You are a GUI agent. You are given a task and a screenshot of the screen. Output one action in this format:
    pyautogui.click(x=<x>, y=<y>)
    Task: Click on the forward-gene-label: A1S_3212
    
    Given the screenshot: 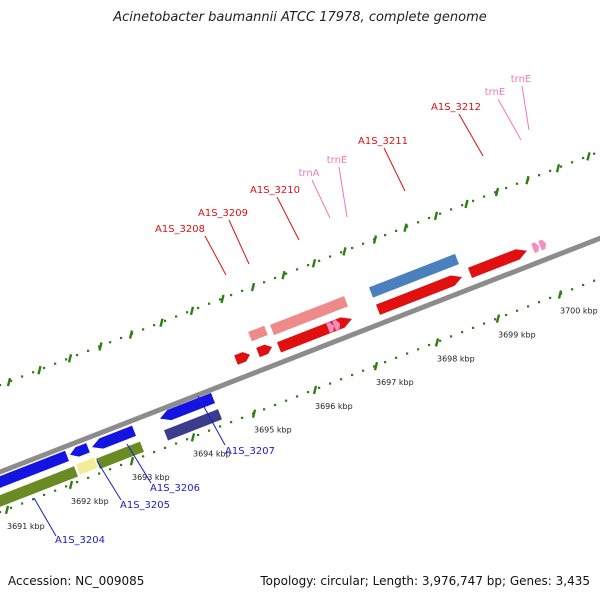 What is the action you would take?
    pyautogui.click(x=456, y=107)
    